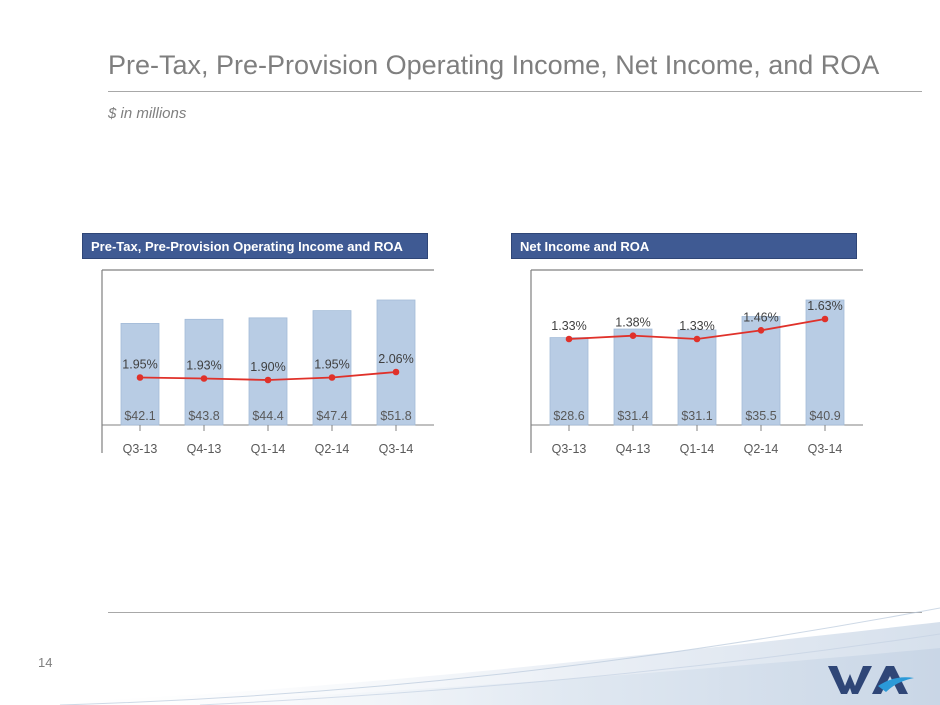 This screenshot has width=940, height=705. Describe the element at coordinates (684, 246) in the screenshot. I see `chart-header: Net Income and ROA` at that location.